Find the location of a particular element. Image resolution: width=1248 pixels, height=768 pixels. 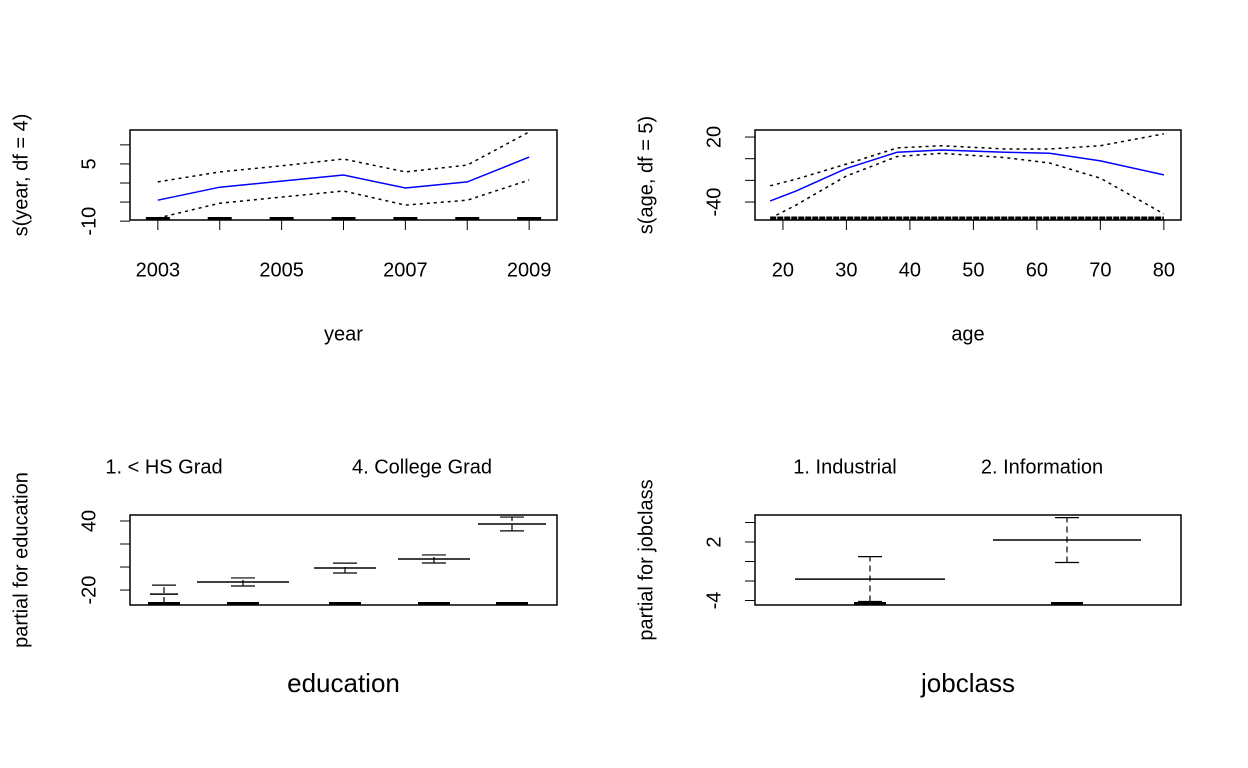

x-tick-label: 2003 is located at coordinates (158, 270).